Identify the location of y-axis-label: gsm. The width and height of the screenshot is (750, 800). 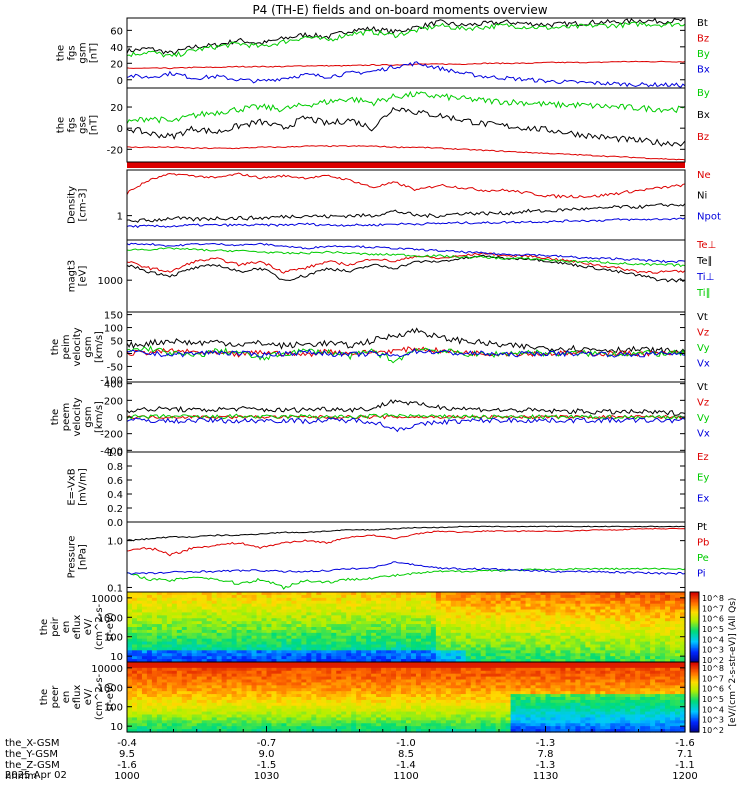
(88, 346).